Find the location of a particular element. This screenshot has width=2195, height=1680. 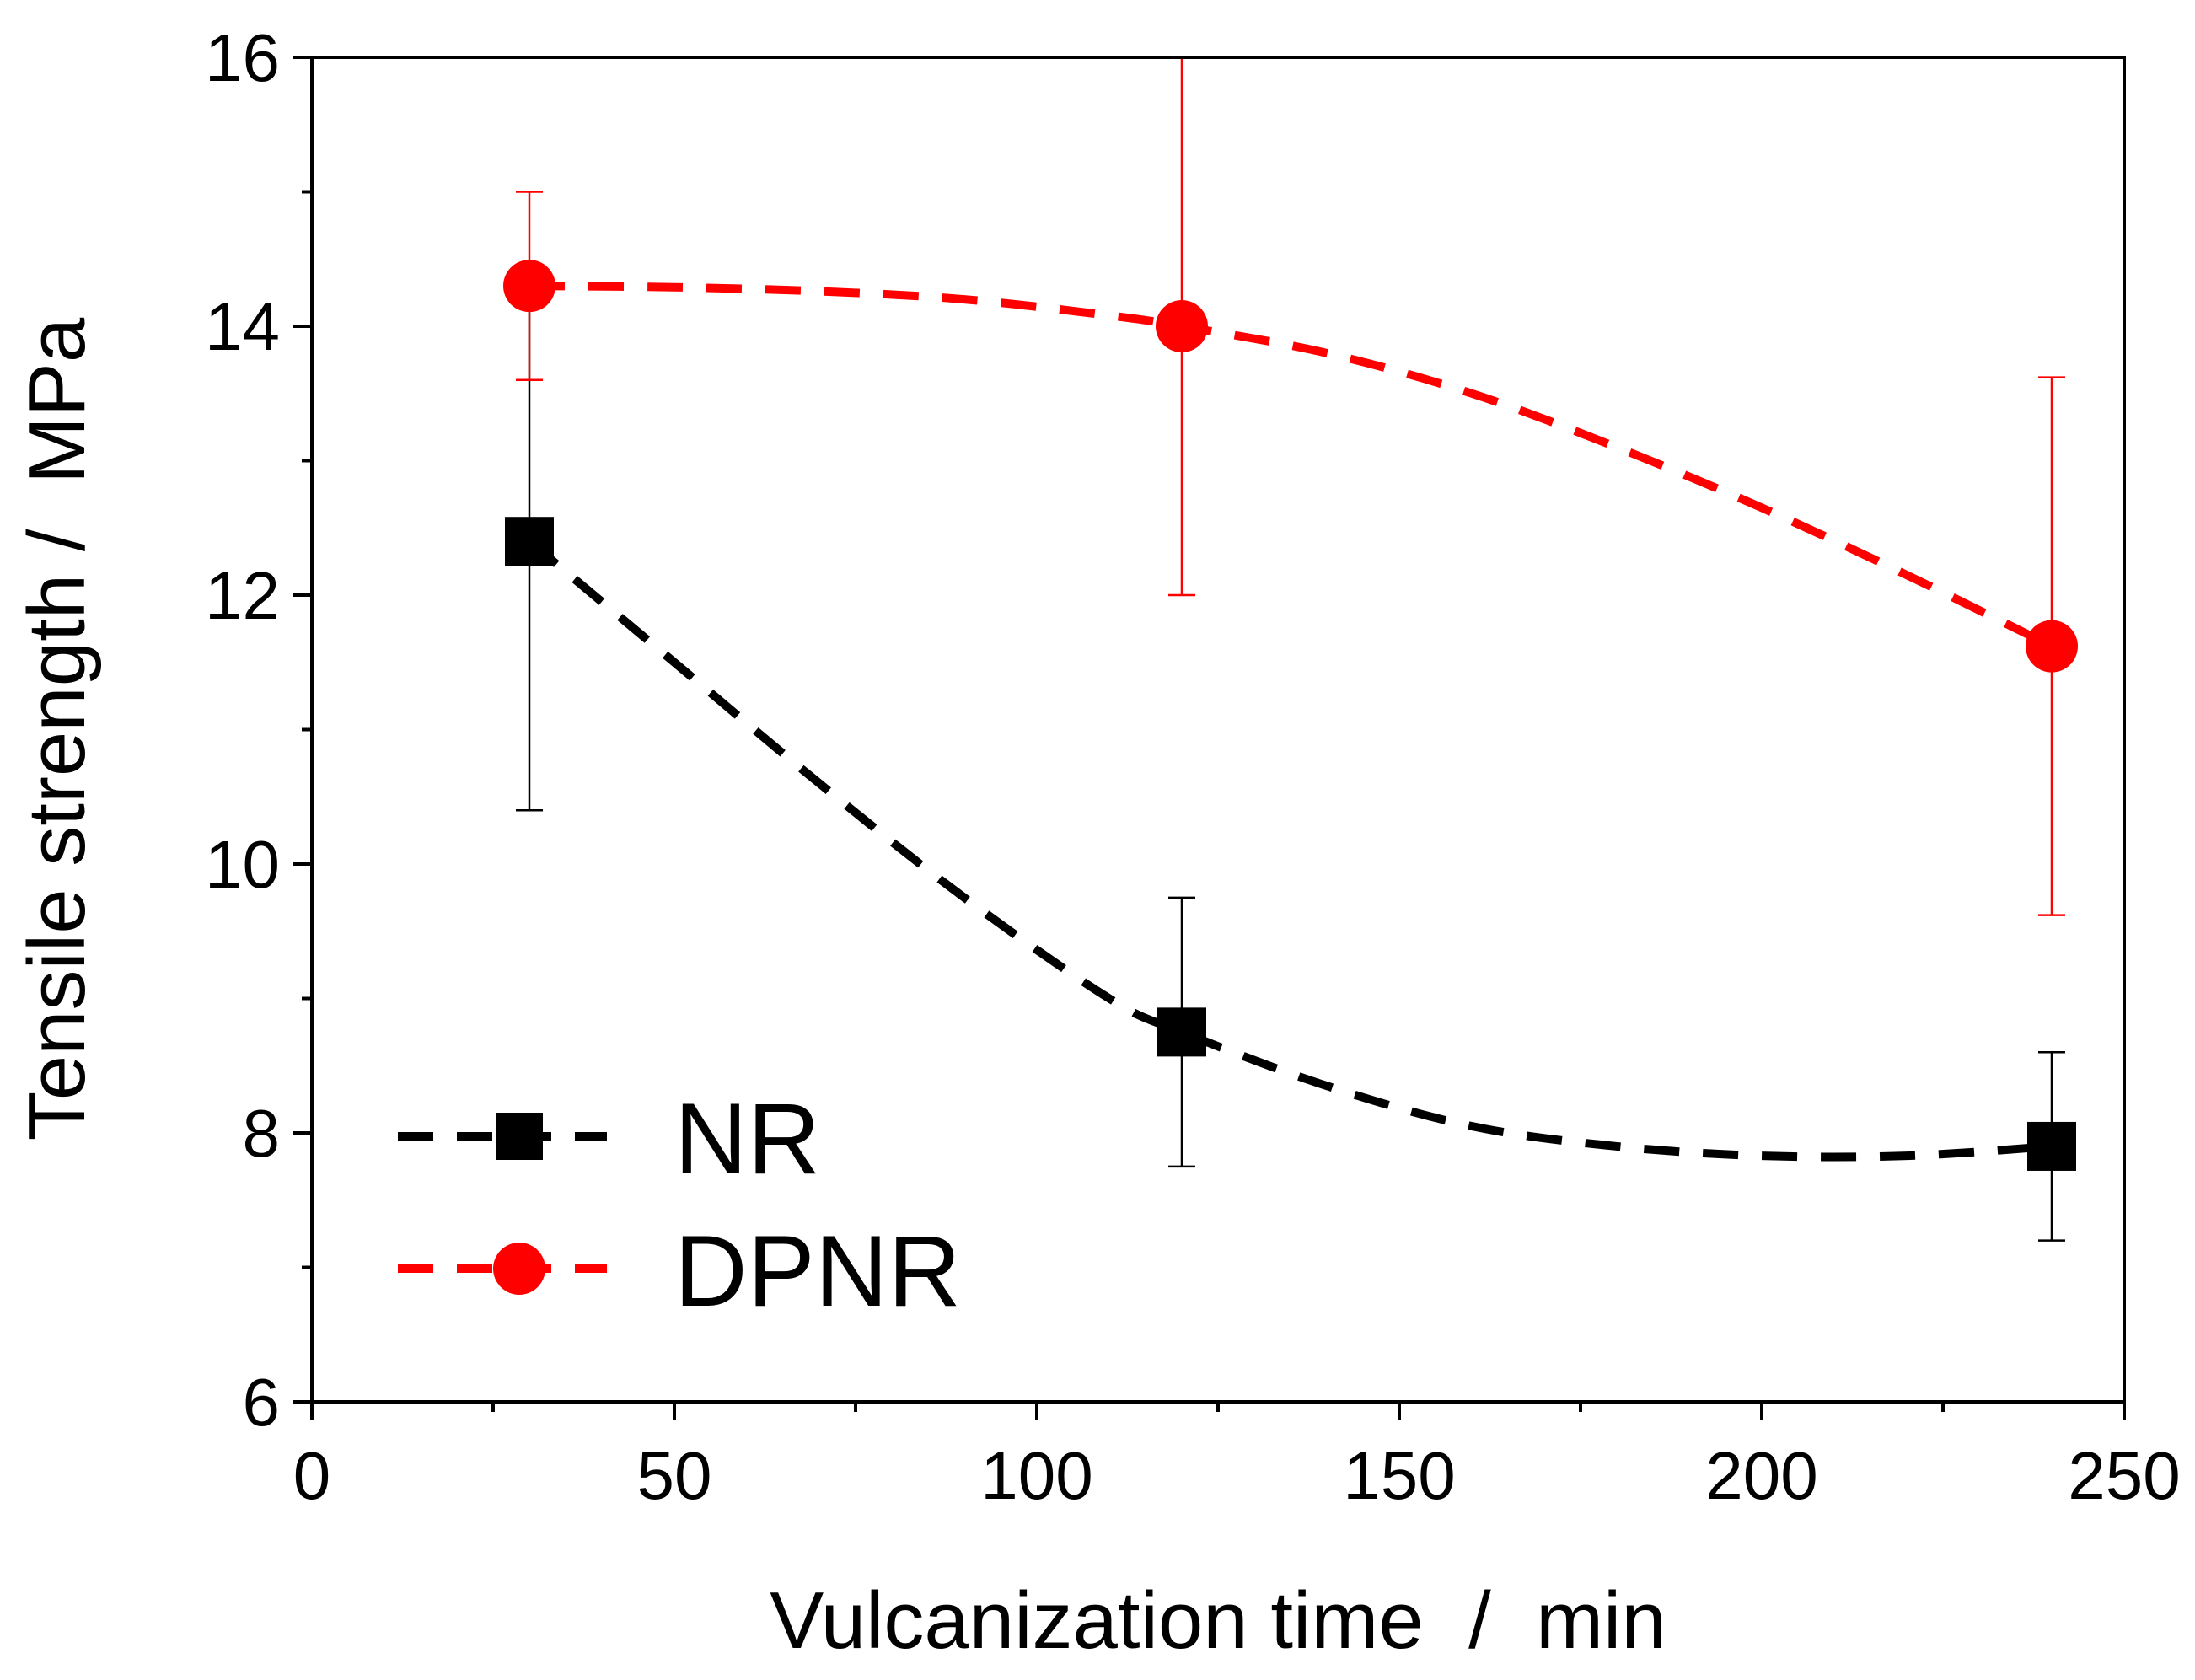

x-tick-label: 0 is located at coordinates (312, 1475).